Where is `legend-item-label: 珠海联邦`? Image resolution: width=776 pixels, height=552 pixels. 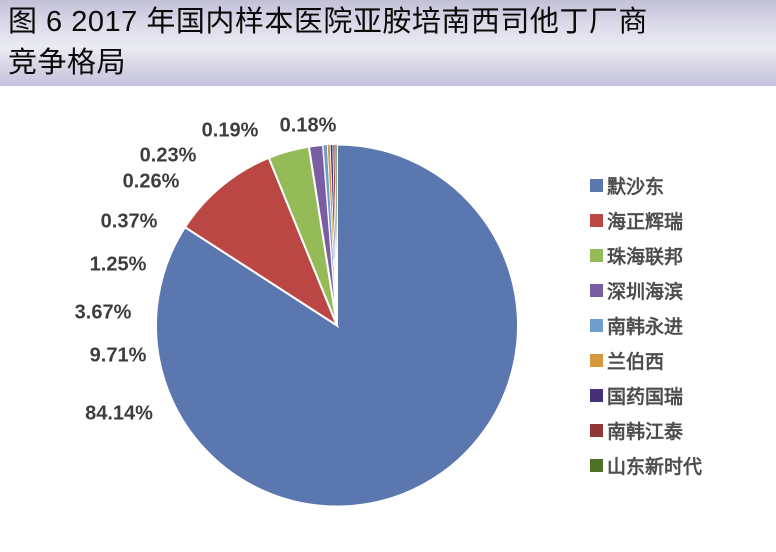 legend-item-label: 珠海联邦 is located at coordinates (645, 257).